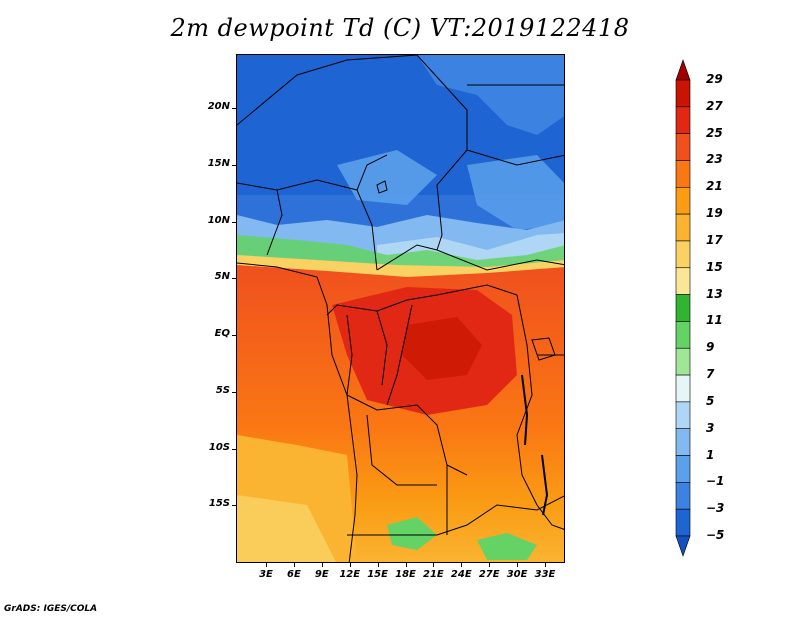 The image size is (800, 618). I want to click on legend-value-label: 25, so click(714, 132).